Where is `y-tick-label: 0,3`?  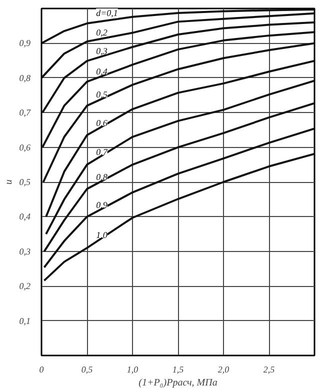
y-tick-label: 0,3 is located at coordinates (25, 251).